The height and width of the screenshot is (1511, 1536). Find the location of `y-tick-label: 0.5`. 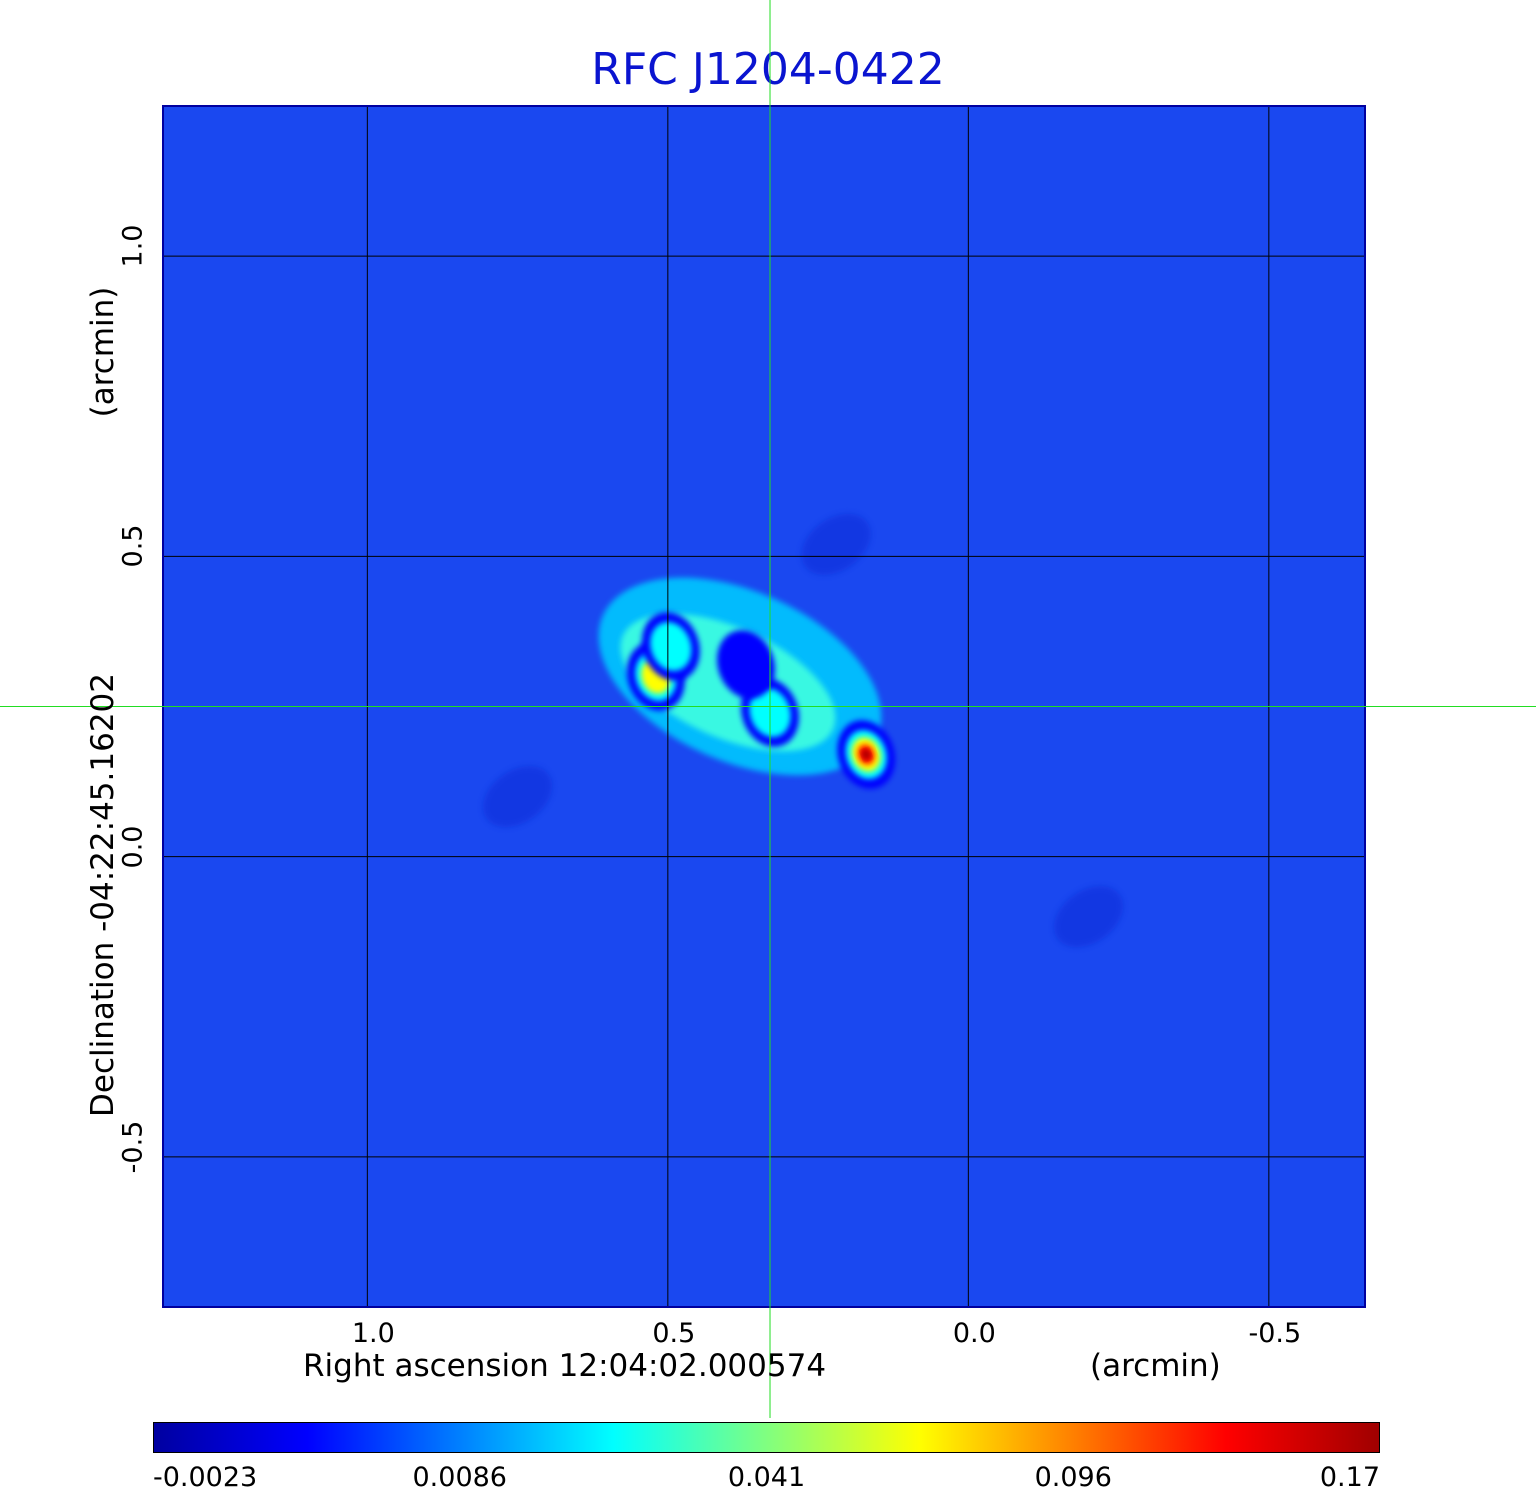

y-tick-label: 0.5 is located at coordinates (133, 546).